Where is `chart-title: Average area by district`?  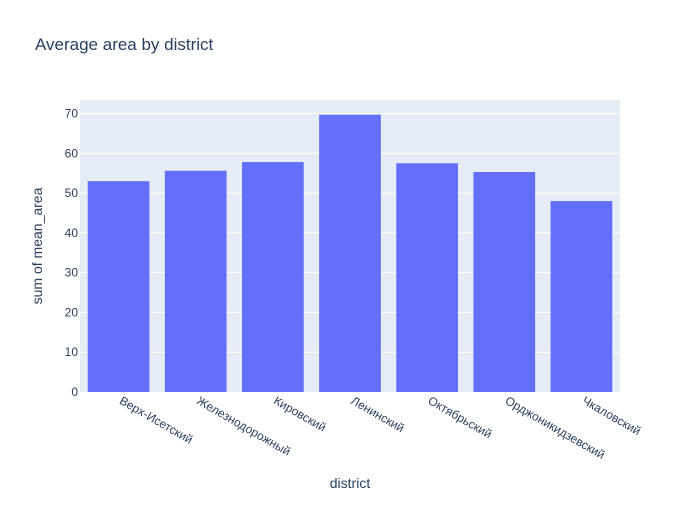
chart-title: Average area by district is located at coordinates (124, 44).